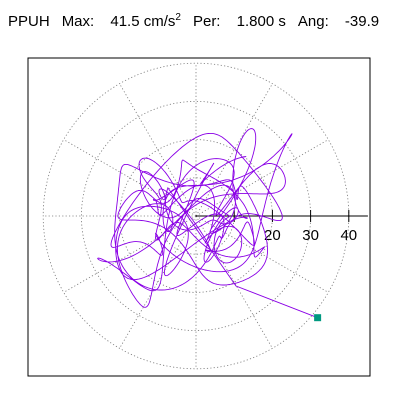 This screenshot has height=400, width=400. Describe the element at coordinates (362, 21) in the screenshot. I see `ang-value: -39.9` at that location.